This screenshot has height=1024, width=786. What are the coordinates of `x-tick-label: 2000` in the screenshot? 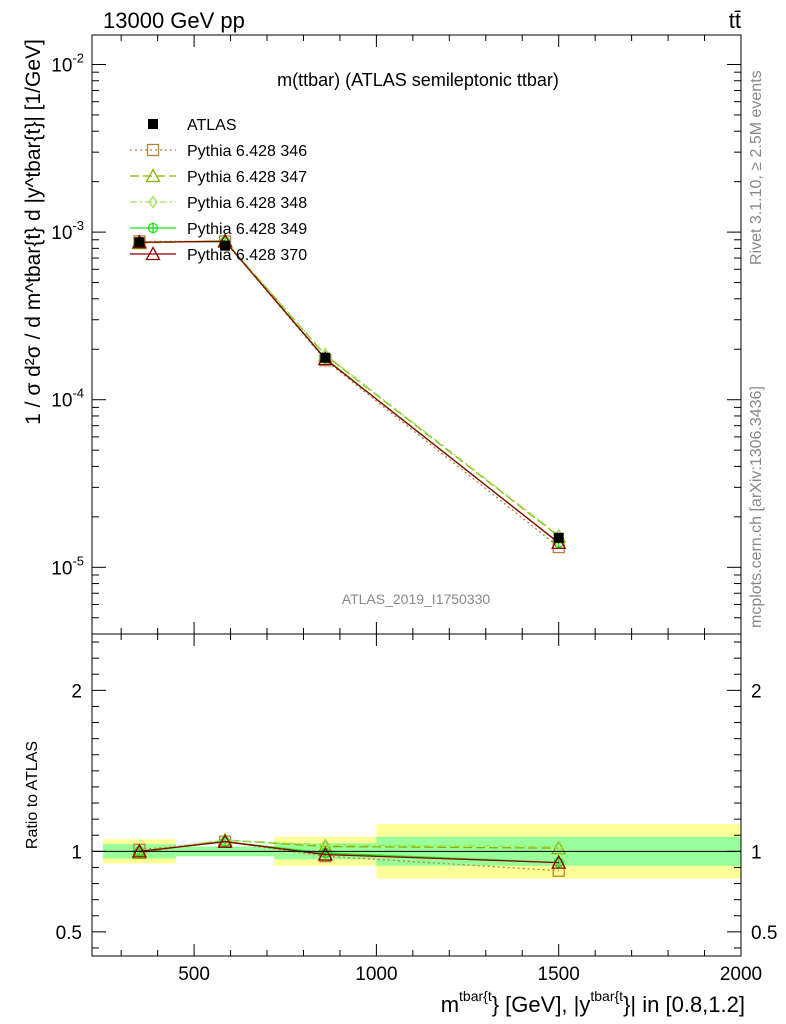 It's located at (741, 974).